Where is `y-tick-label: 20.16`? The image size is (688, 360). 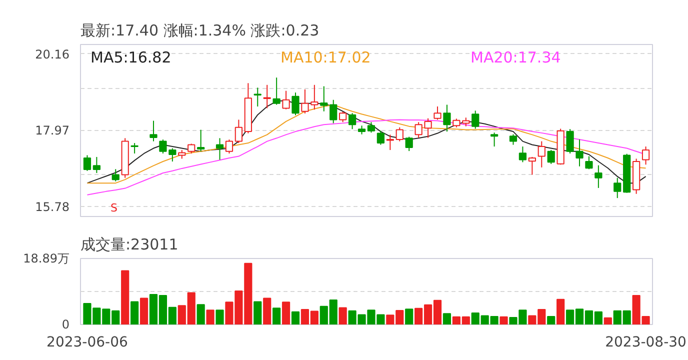 y-tick-label: 20.16 is located at coordinates (52, 54).